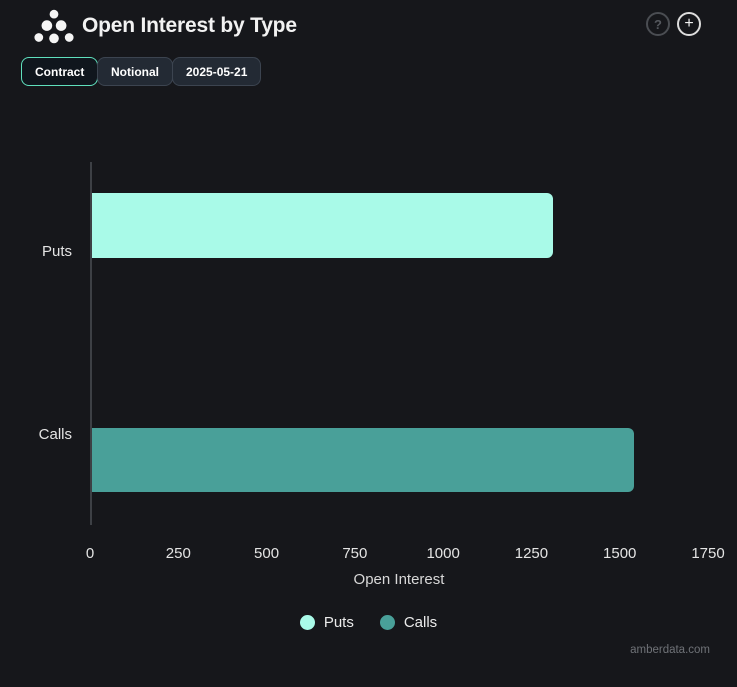  Describe the element at coordinates (54, 27) in the screenshot. I see `amberdata-logo-icon` at that location.